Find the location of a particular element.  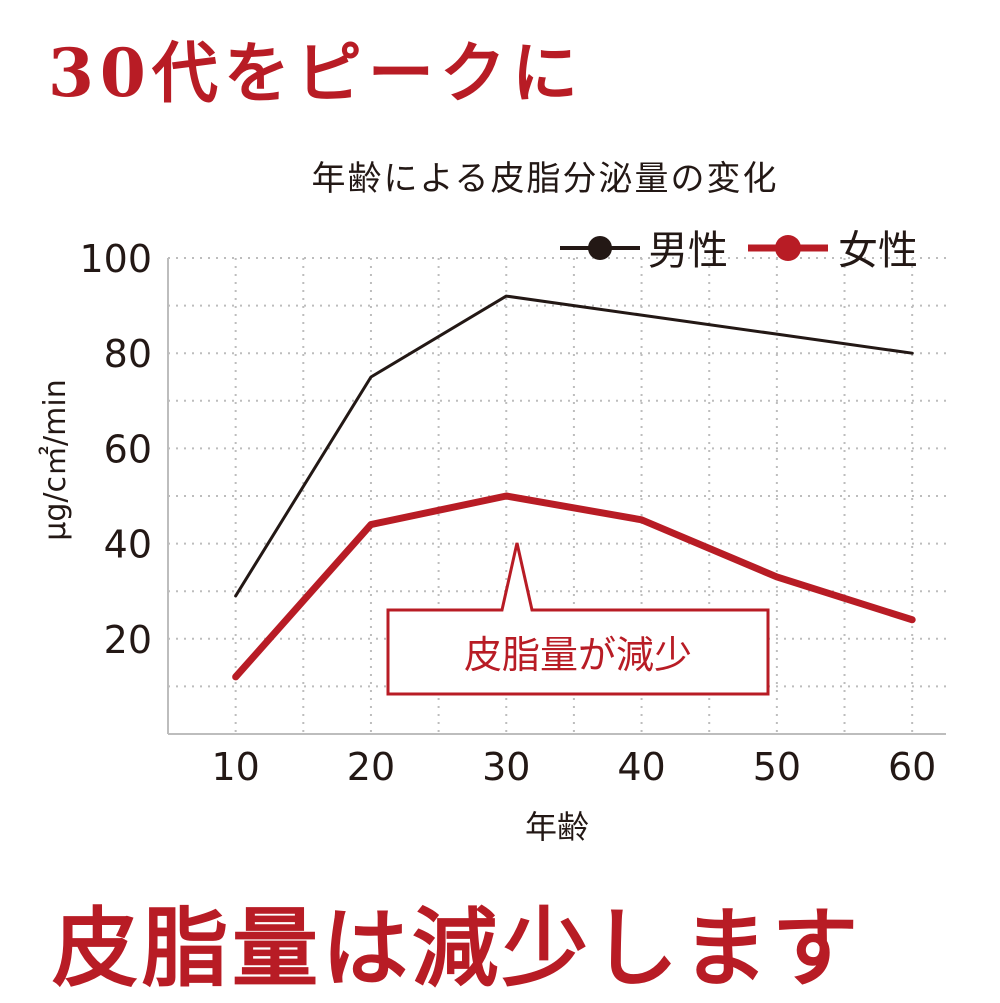

x-tick-label: 40 is located at coordinates (641, 767).